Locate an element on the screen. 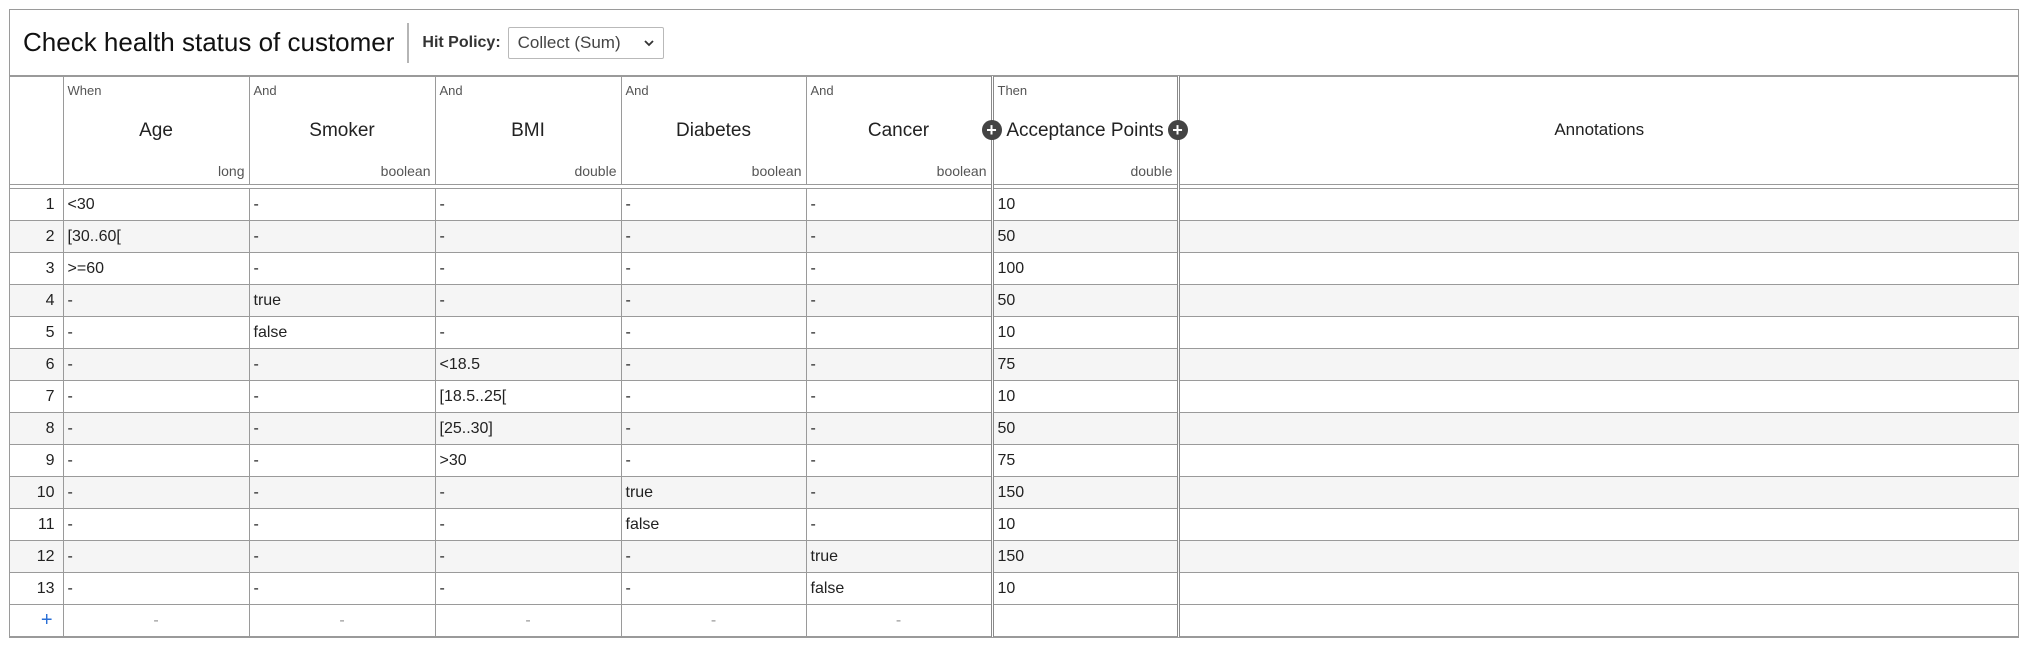 This screenshot has height=646, width=2031. cell-age: <30 is located at coordinates (156, 204).